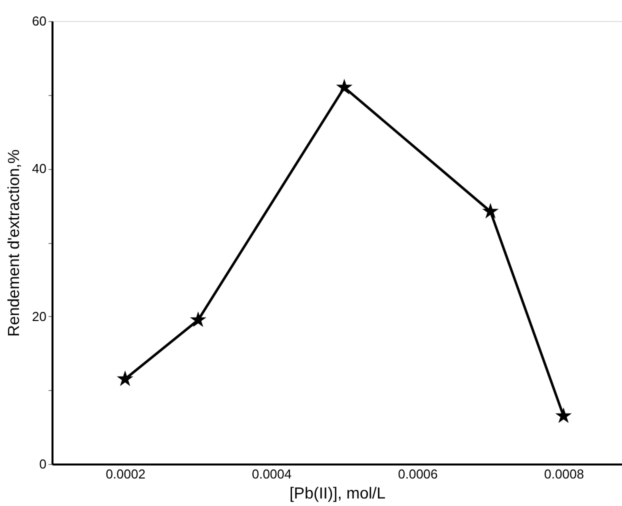 The height and width of the screenshot is (506, 622). I want to click on y-tick-label: 0, so click(42, 464).